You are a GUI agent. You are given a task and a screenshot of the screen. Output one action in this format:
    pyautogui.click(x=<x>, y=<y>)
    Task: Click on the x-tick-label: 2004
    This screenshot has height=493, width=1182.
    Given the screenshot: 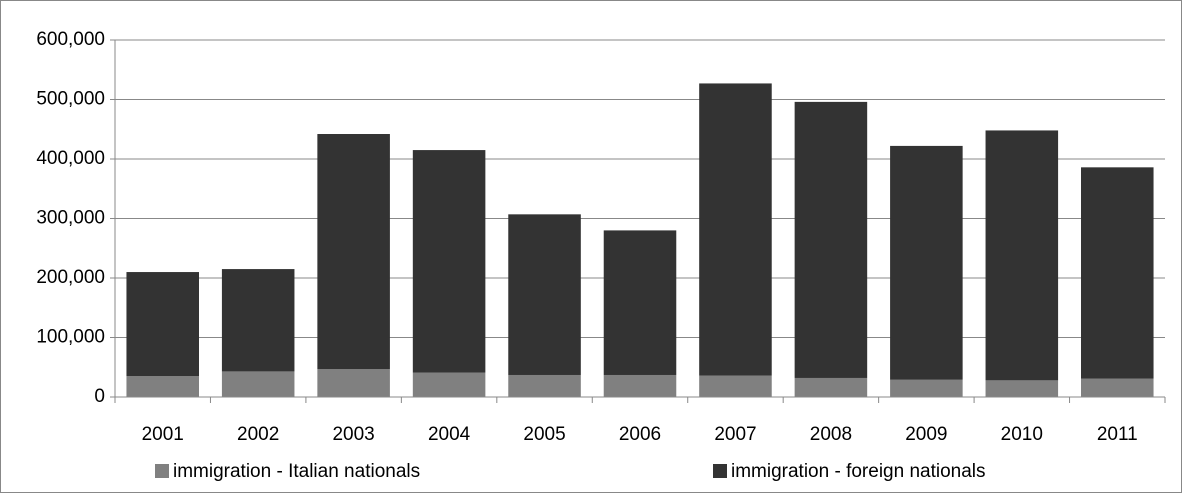 What is the action you would take?
    pyautogui.click(x=449, y=434)
    